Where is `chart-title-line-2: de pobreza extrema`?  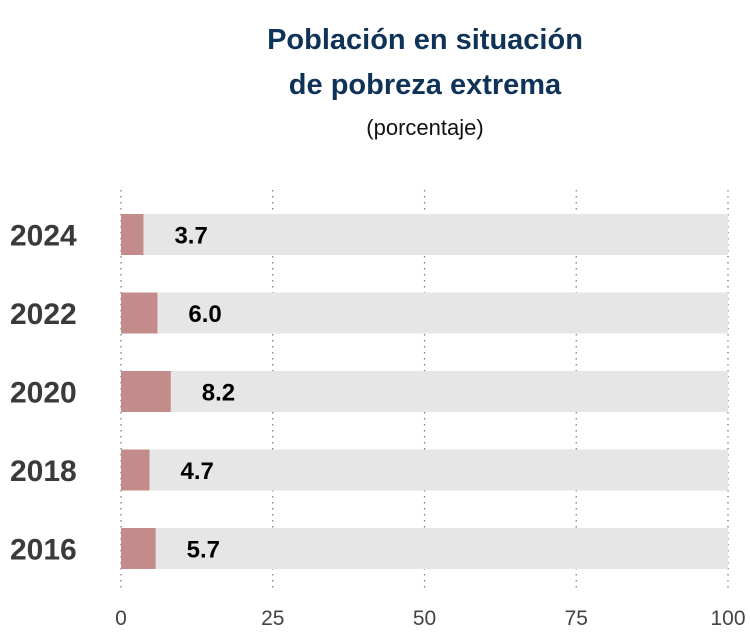 chart-title-line-2: de pobreza extrema is located at coordinates (425, 85).